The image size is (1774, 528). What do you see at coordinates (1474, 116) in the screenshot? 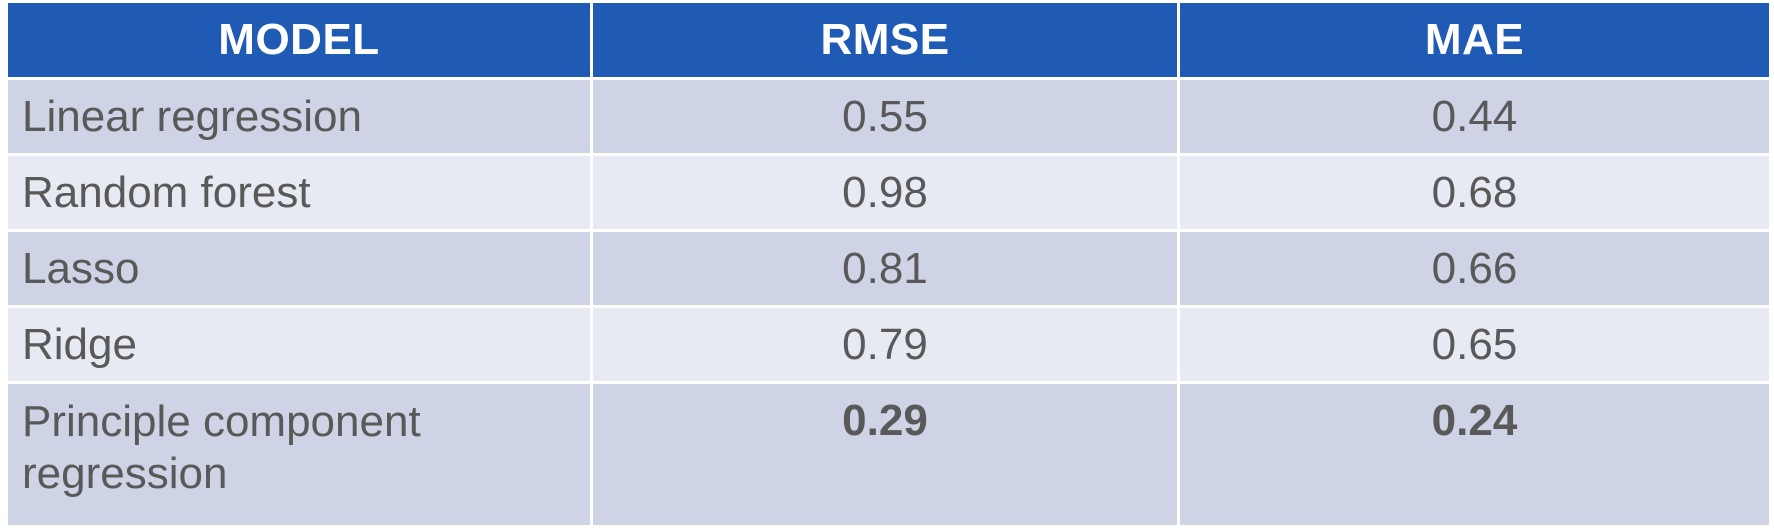
I see `mae-cell: 0.44` at bounding box center [1474, 116].